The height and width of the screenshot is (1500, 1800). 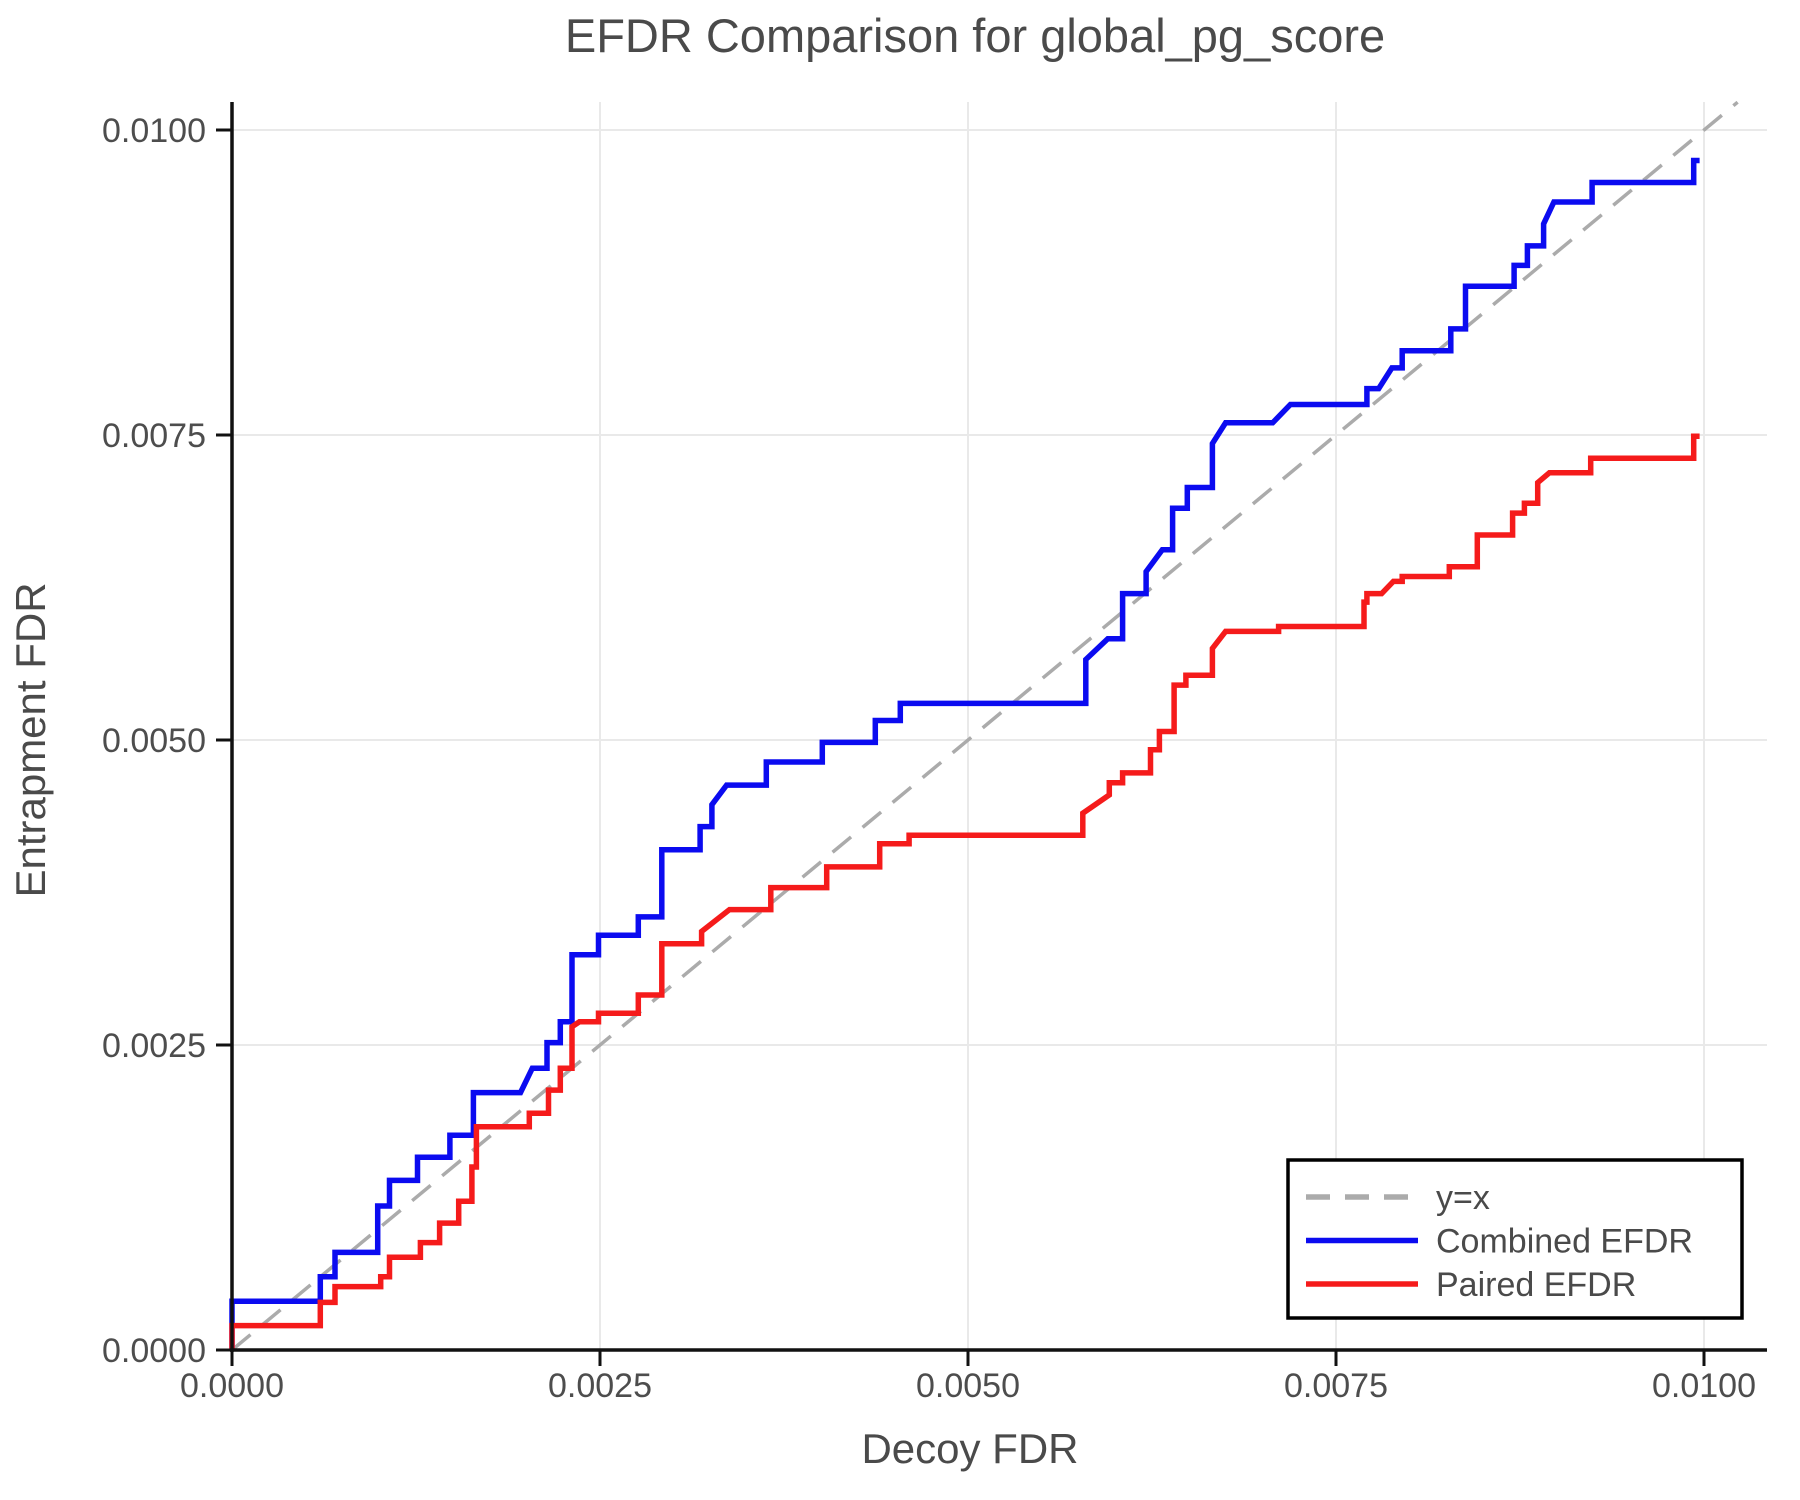 What do you see at coordinates (154, 1046) in the screenshot?
I see `y-tick-label: 0.0025` at bounding box center [154, 1046].